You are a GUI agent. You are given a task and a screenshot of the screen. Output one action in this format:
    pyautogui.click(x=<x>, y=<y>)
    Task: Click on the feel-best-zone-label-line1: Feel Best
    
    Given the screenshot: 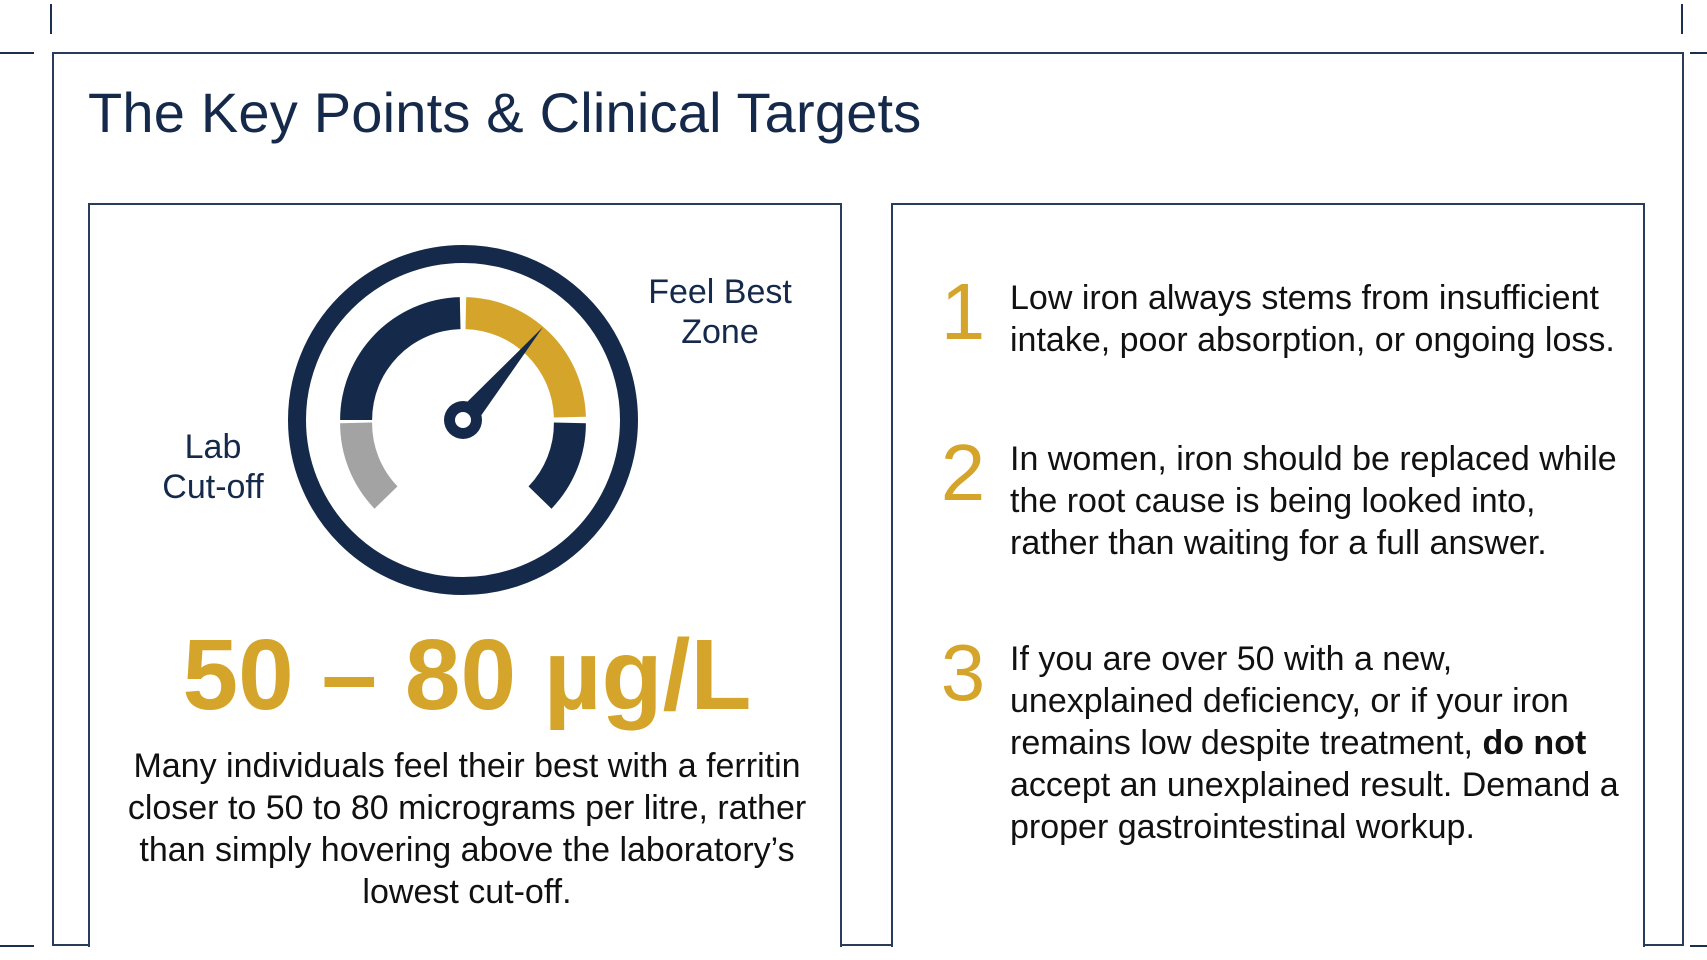 What is the action you would take?
    pyautogui.click(x=720, y=292)
    